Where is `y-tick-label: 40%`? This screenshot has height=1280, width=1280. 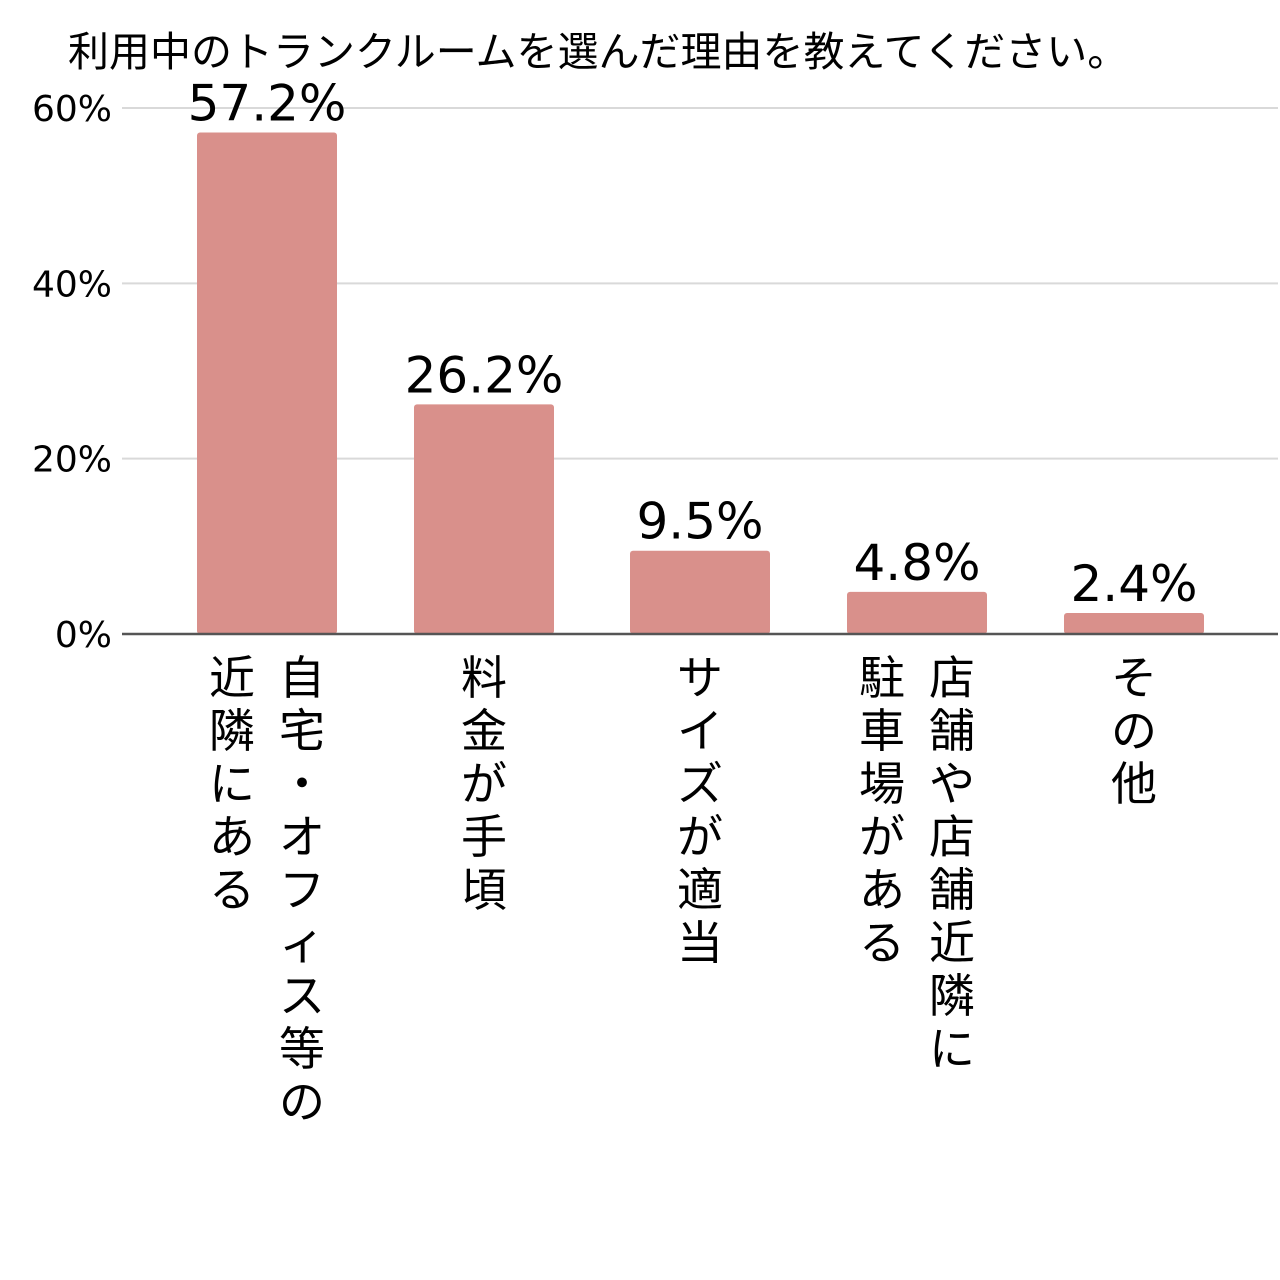
y-tick-label: 40% is located at coordinates (72, 284).